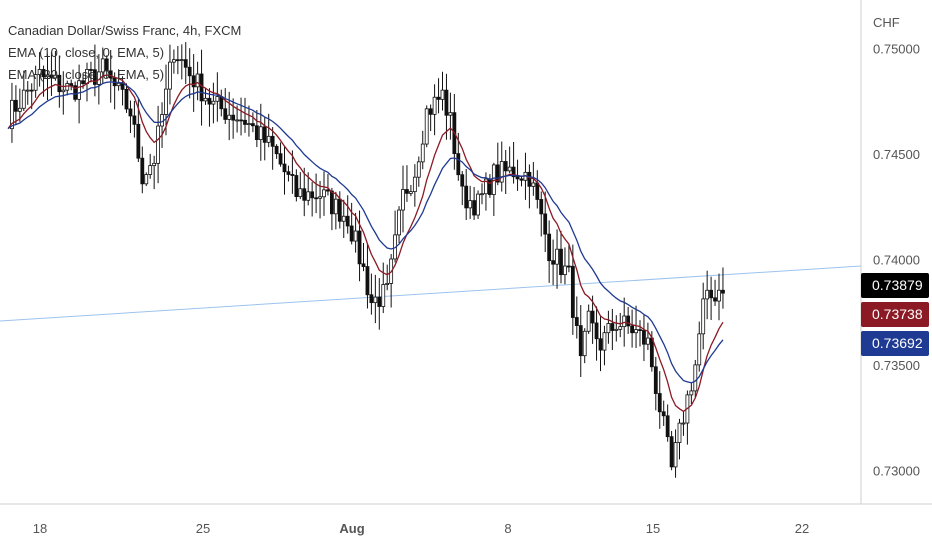  What do you see at coordinates (421, 528) in the screenshot?
I see `time-axis: 18 25 Aug 8 15 22` at bounding box center [421, 528].